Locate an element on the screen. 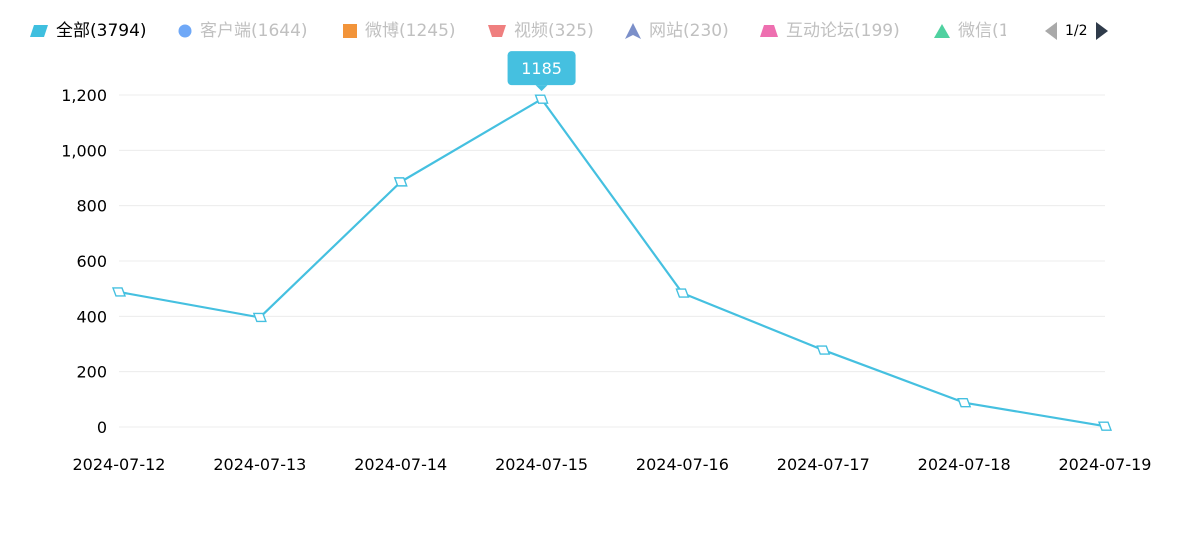  page-indicator: 1/2 is located at coordinates (1076, 31).